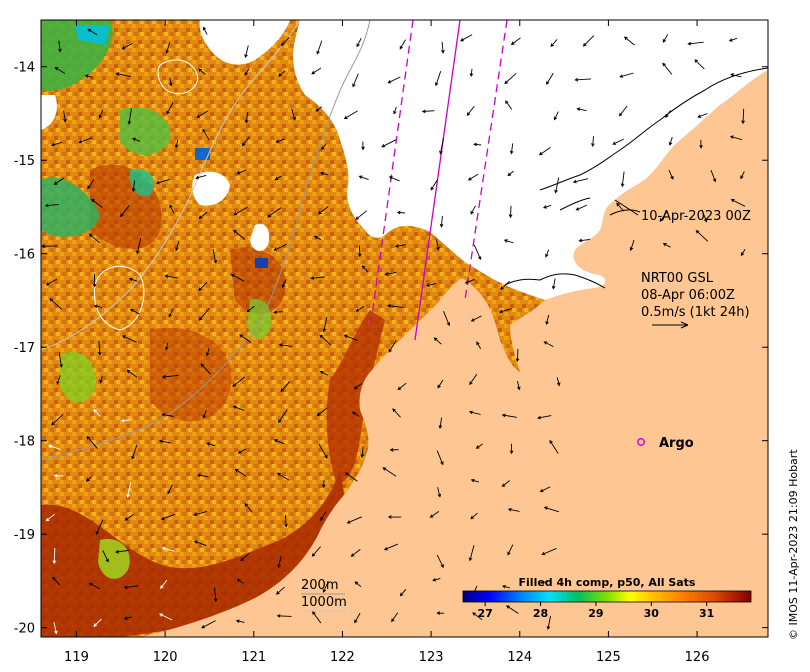  Describe the element at coordinates (484, 613) in the screenshot. I see `colorbar-tick-label: 27` at that location.